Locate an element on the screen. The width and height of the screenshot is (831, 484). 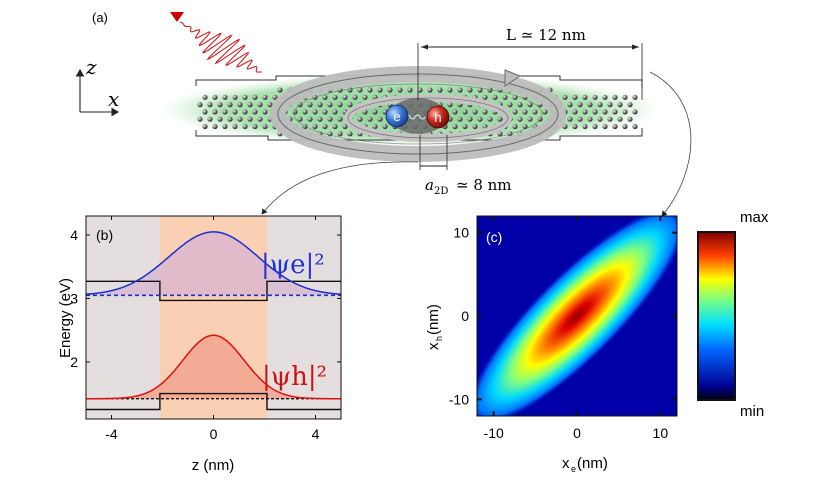
y-tick-label: 10 is located at coordinates (461, 233).